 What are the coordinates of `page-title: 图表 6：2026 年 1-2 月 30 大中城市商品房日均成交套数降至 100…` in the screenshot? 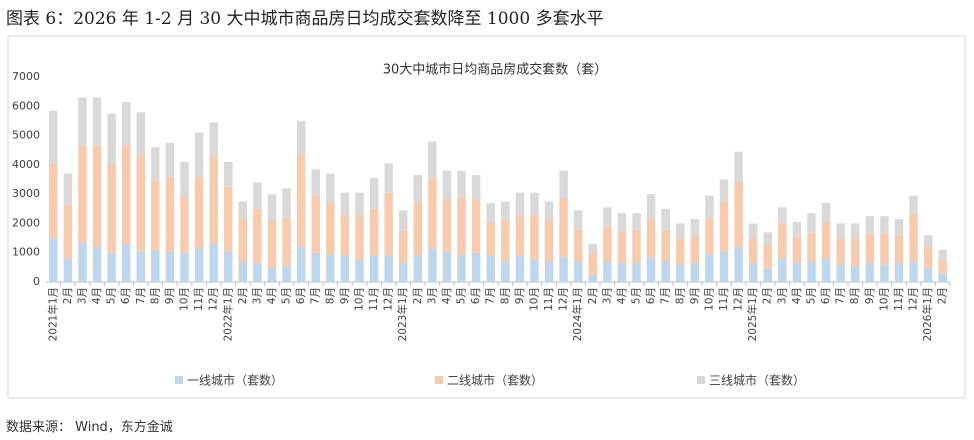 It's located at (305, 19).